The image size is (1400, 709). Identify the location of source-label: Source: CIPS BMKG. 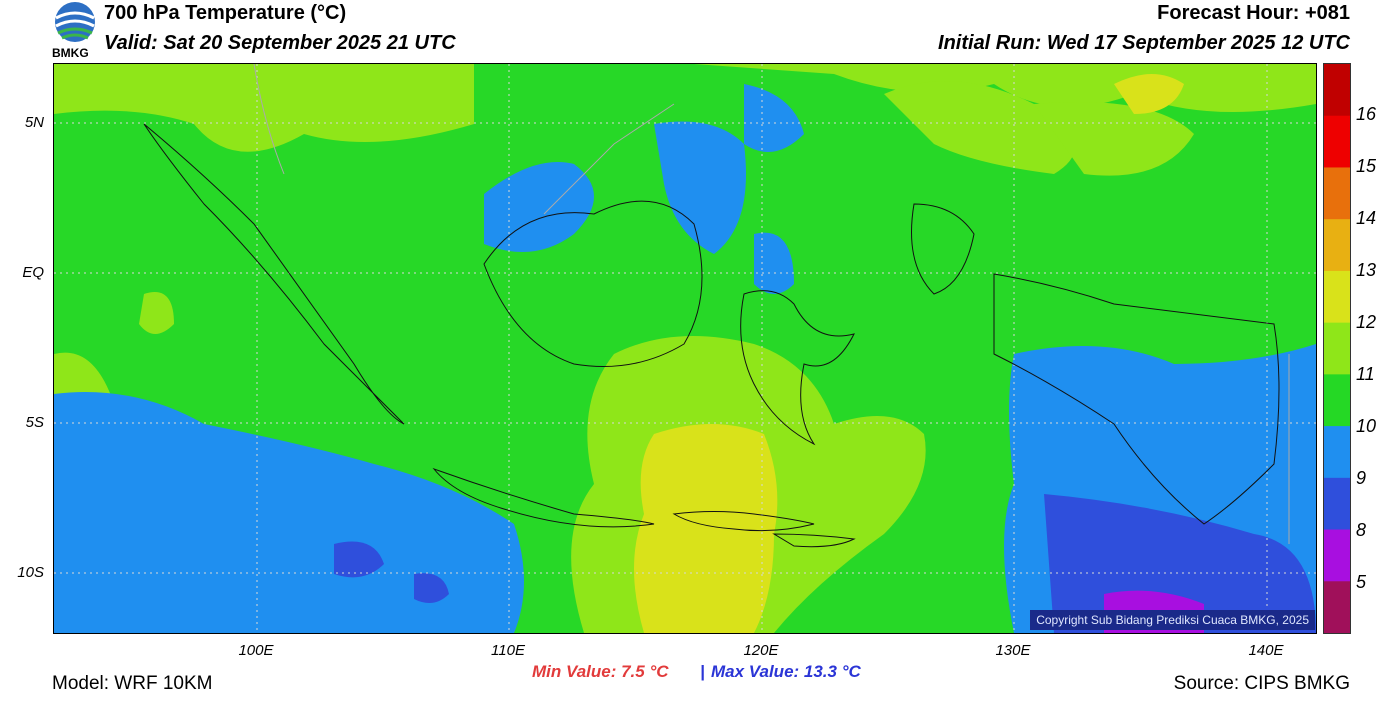
(1261, 683).